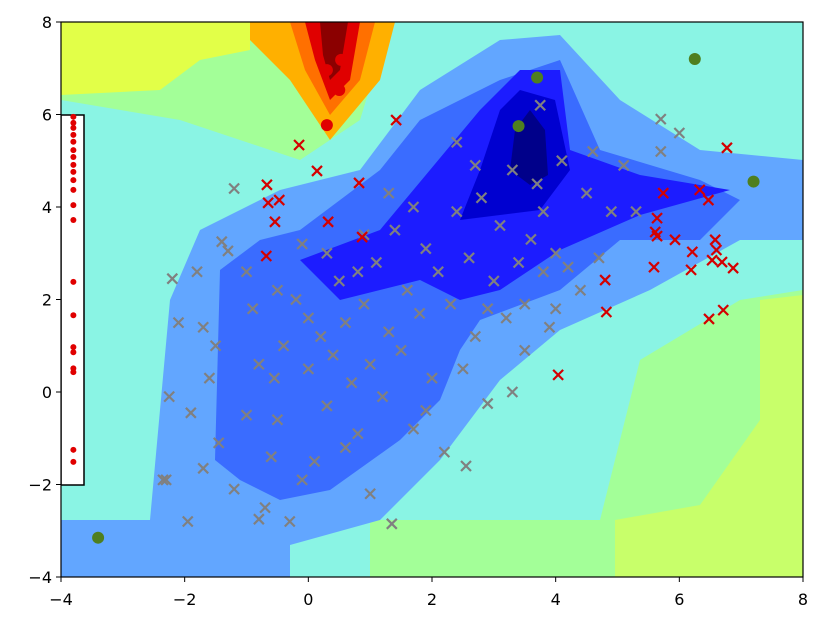 This screenshot has height=631, width=826. Describe the element at coordinates (47, 115) in the screenshot. I see `y-tick-label: 6` at that location.